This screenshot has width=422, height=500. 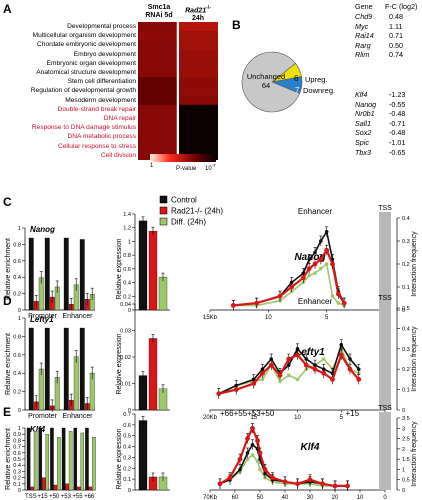 What do you see at coordinates (19, 311) in the screenshot?
I see `chip-y-tick-label: 0` at bounding box center [19, 311].